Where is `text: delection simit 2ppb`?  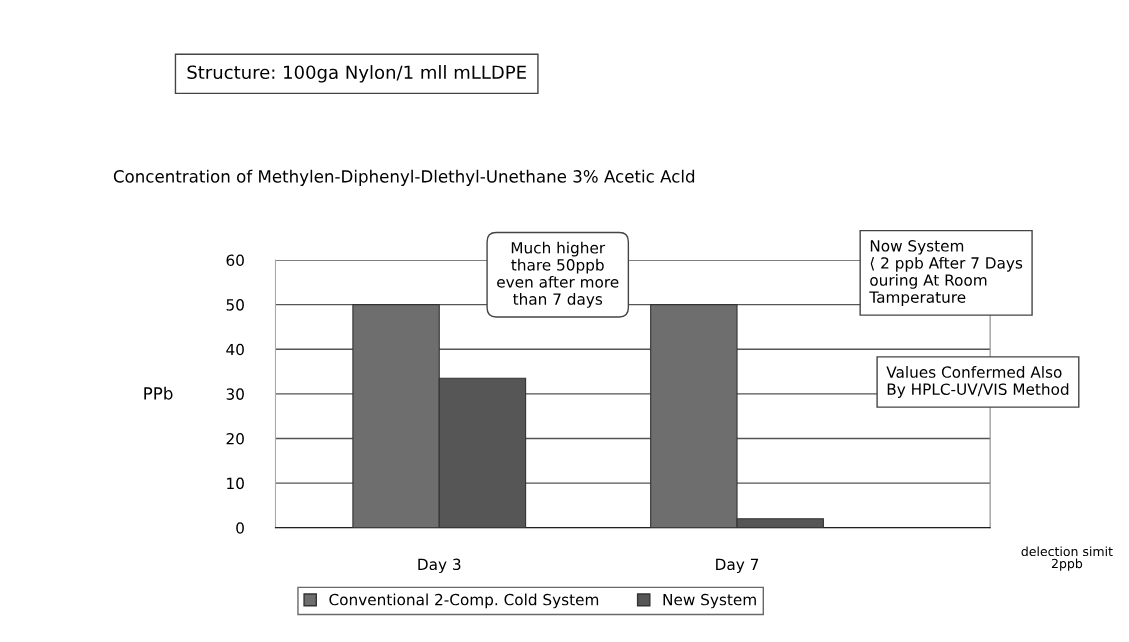
text: delection simit 2ppb is located at coordinates (1067, 558).